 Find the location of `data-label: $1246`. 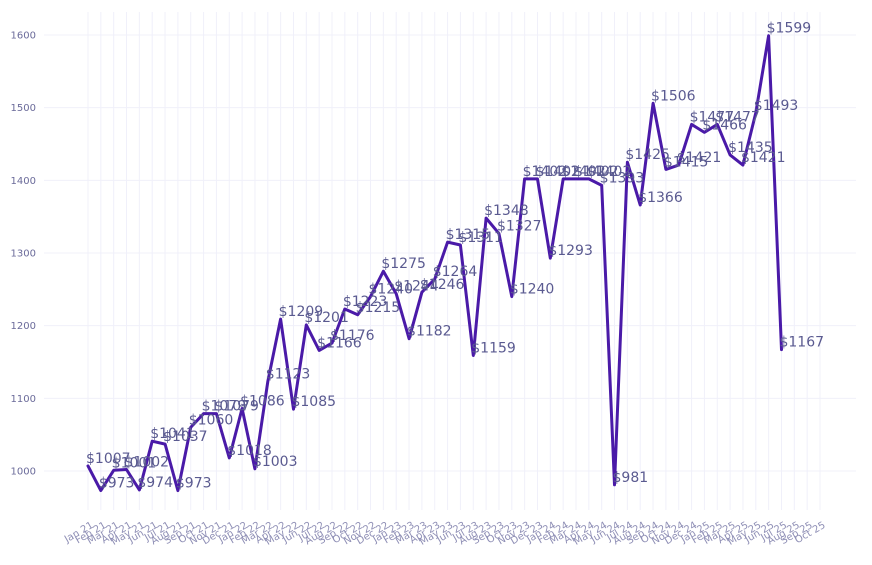

data-label: $1246 is located at coordinates (442, 285).